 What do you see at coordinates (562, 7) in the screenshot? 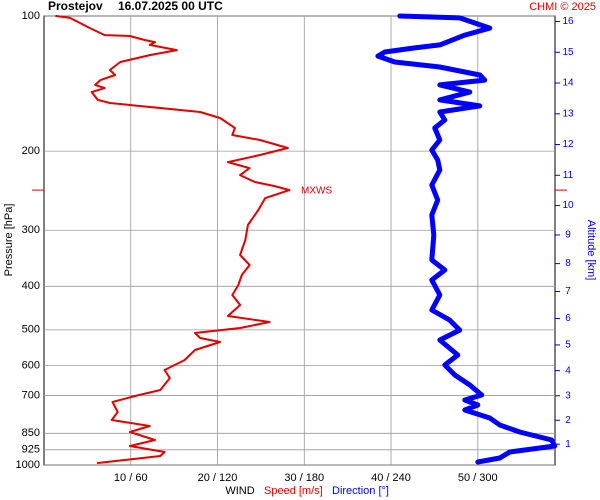
I see `credit: CHMI © 2025` at bounding box center [562, 7].